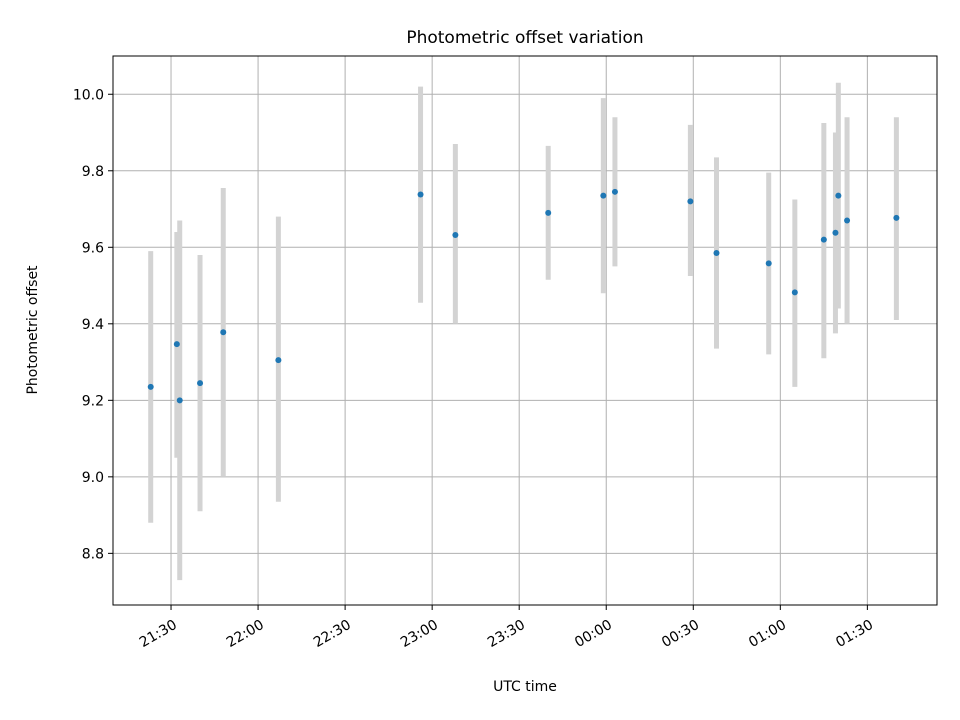 This screenshot has width=960, height=720. Describe the element at coordinates (93, 172) in the screenshot. I see `y-tick-label: 9.8` at that location.